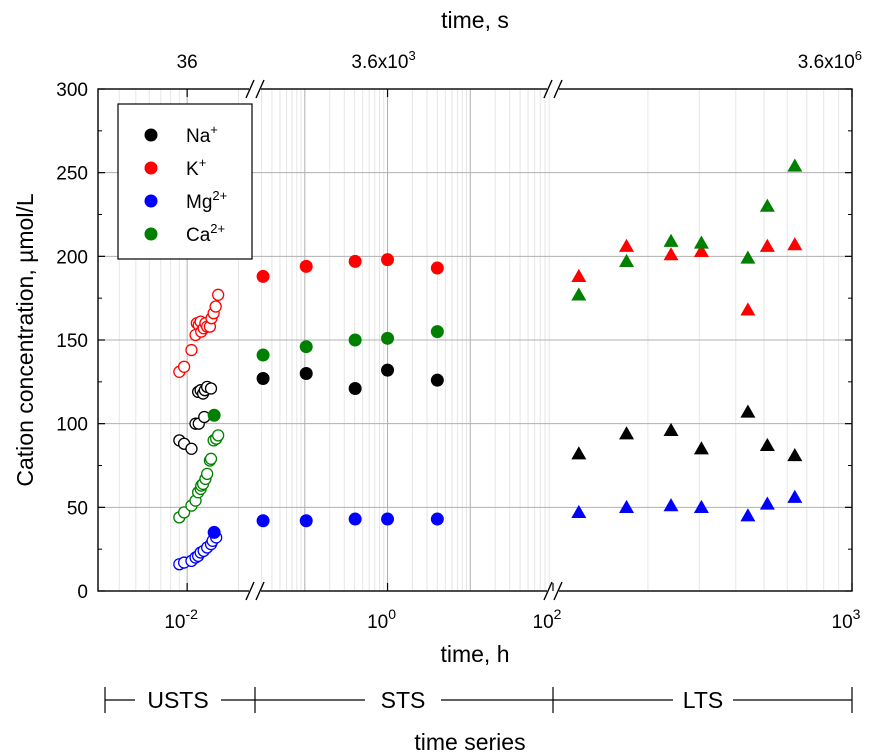  Describe the element at coordinates (826, 62) in the screenshot. I see `x-tick-label-top-base: 3.6x10` at that location.